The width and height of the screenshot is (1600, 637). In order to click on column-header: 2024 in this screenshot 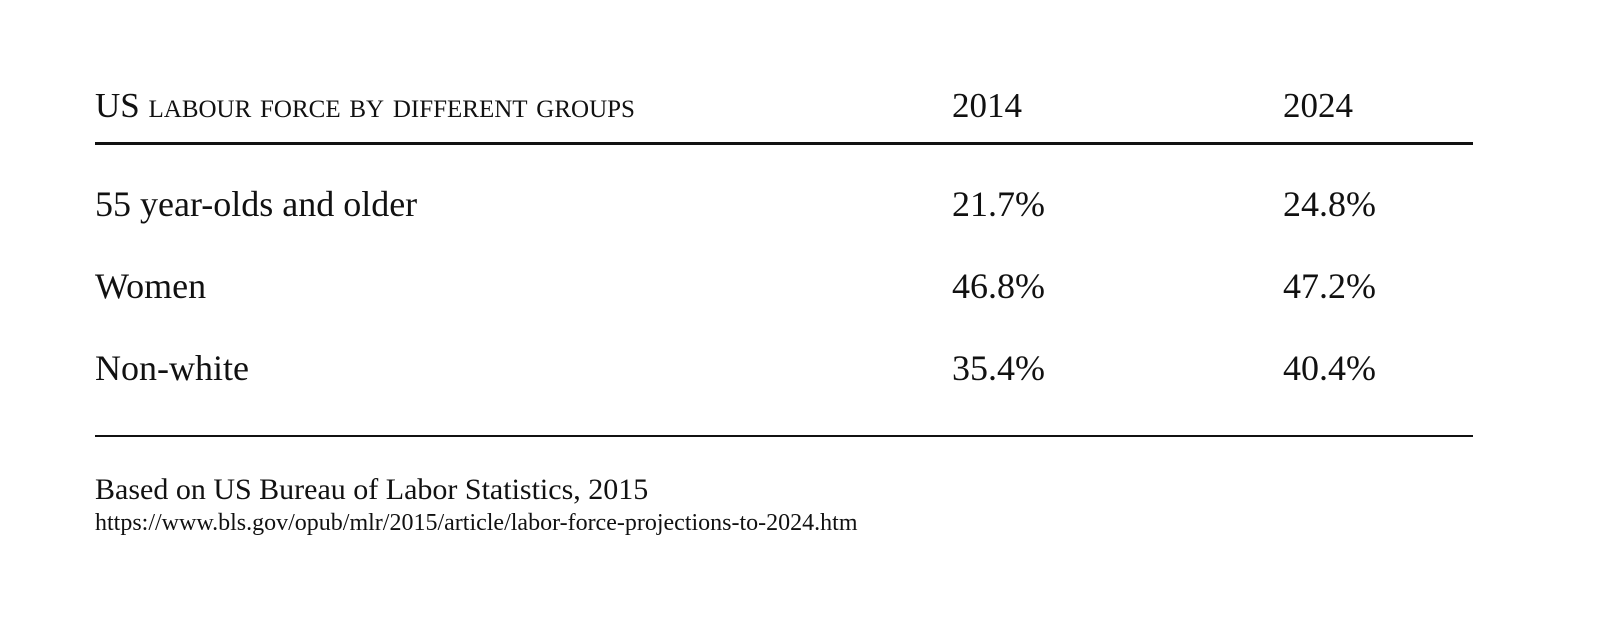, I will do `click(1318, 105)`.